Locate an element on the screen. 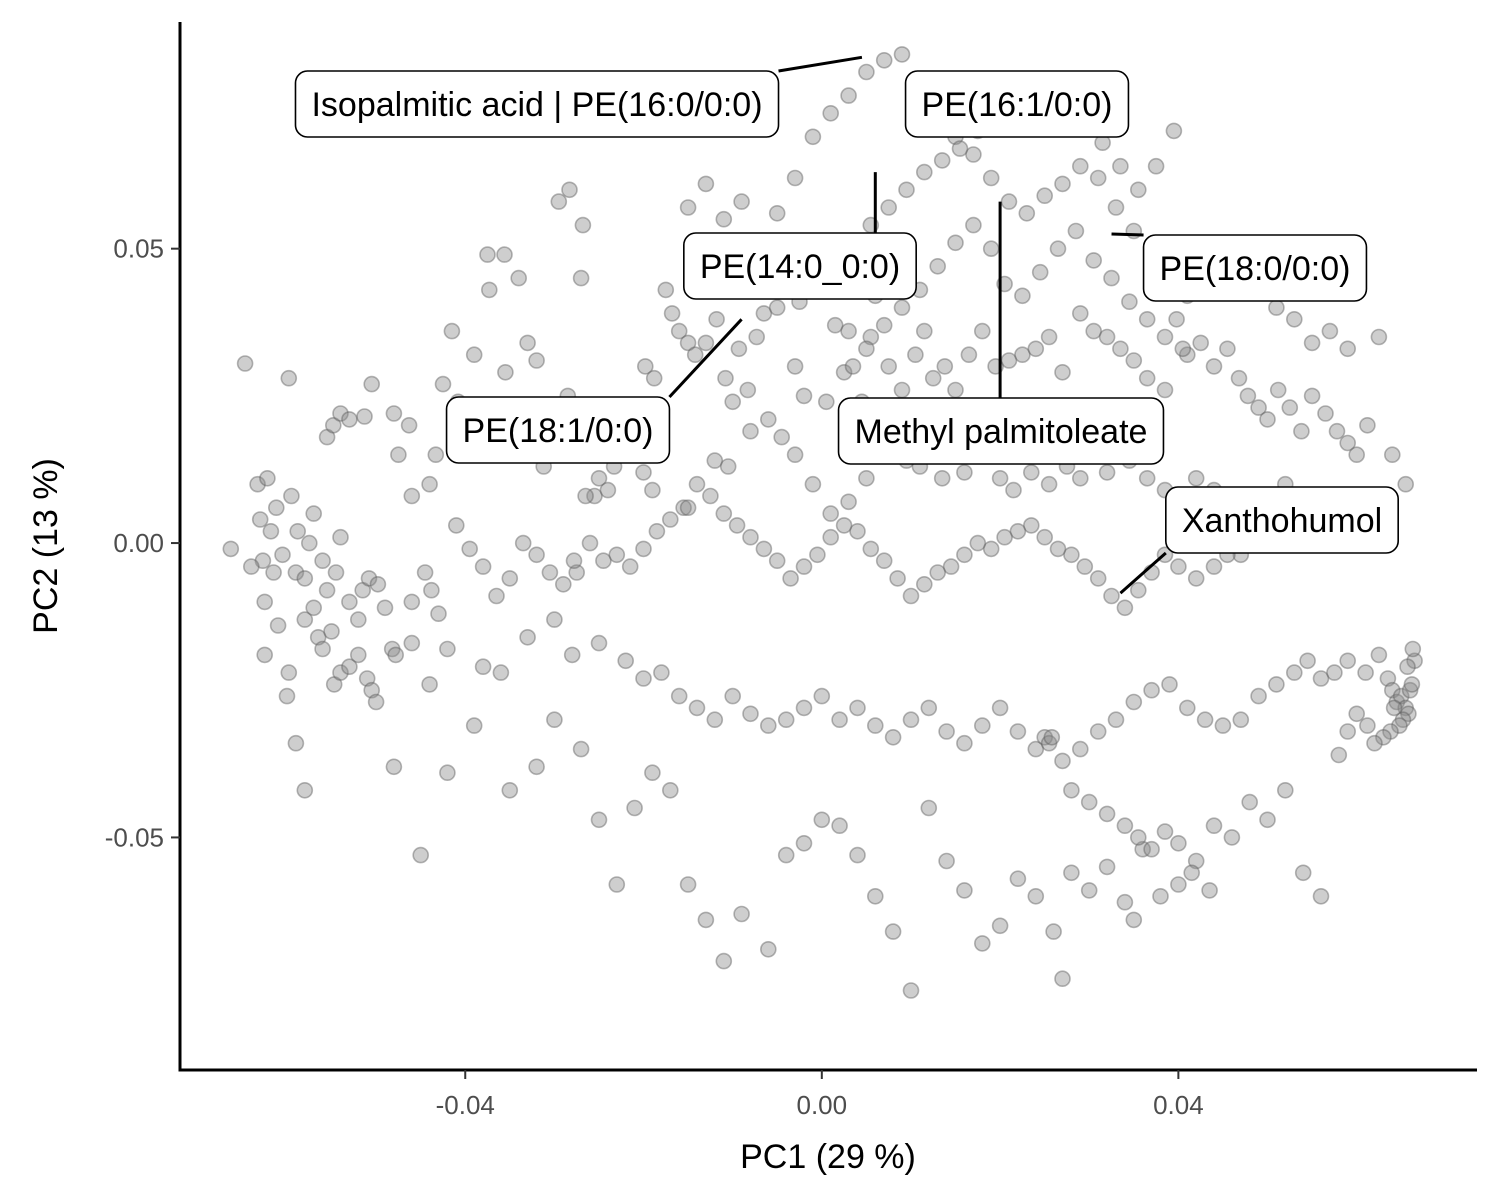 The height and width of the screenshot is (1200, 1500). point-label: Xanthohumol is located at coordinates (1282, 520).